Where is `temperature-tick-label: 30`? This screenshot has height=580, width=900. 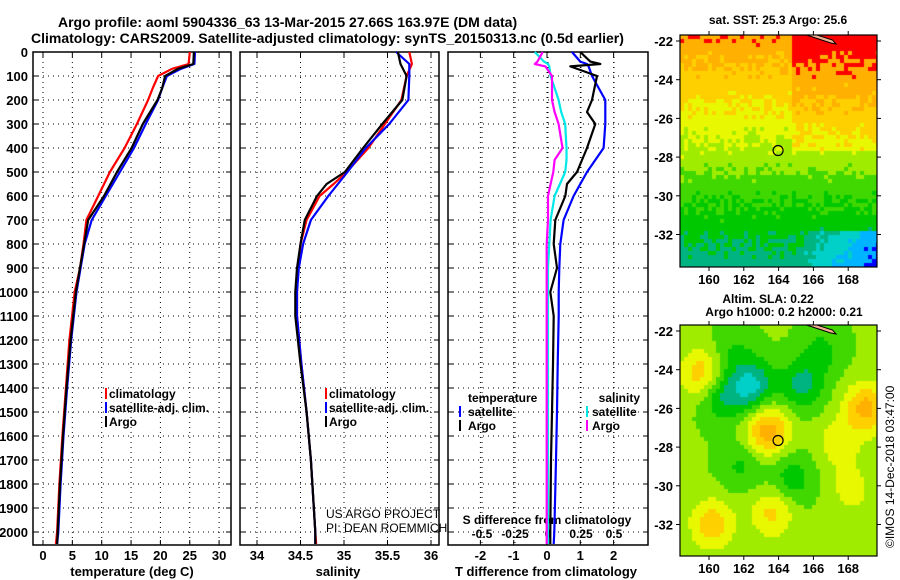
temperature-tick-label: 30 is located at coordinates (219, 555).